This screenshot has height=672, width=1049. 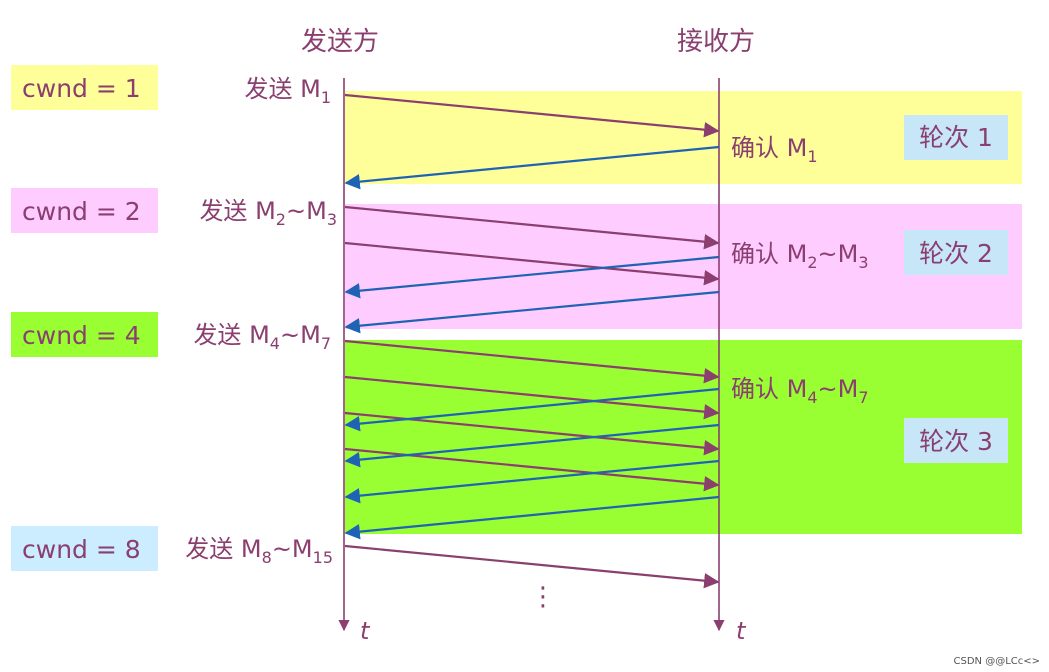 I want to click on send-arrow-m4, so click(x=532, y=361).